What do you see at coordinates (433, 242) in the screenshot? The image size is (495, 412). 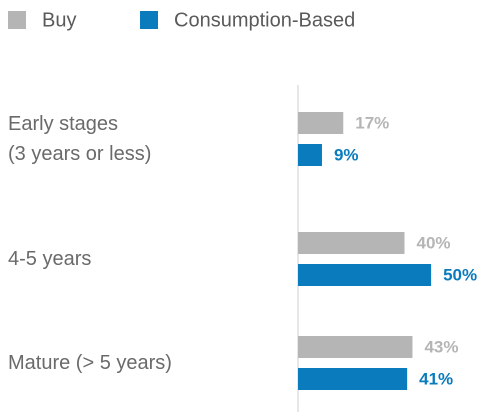 I see `value-label: 40%` at bounding box center [433, 242].